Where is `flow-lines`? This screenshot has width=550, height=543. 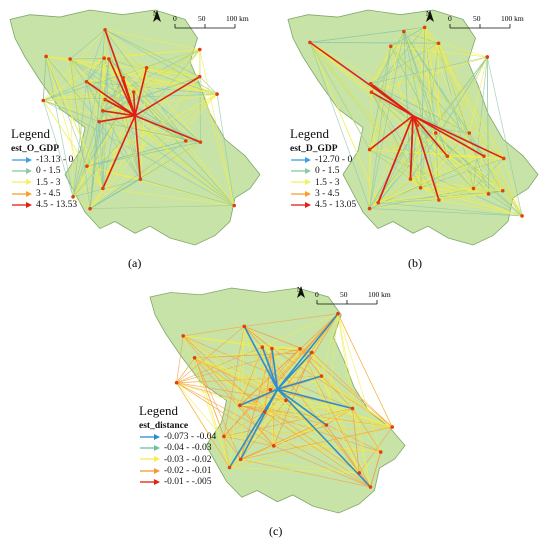 flow-lines is located at coordinates (138, 119).